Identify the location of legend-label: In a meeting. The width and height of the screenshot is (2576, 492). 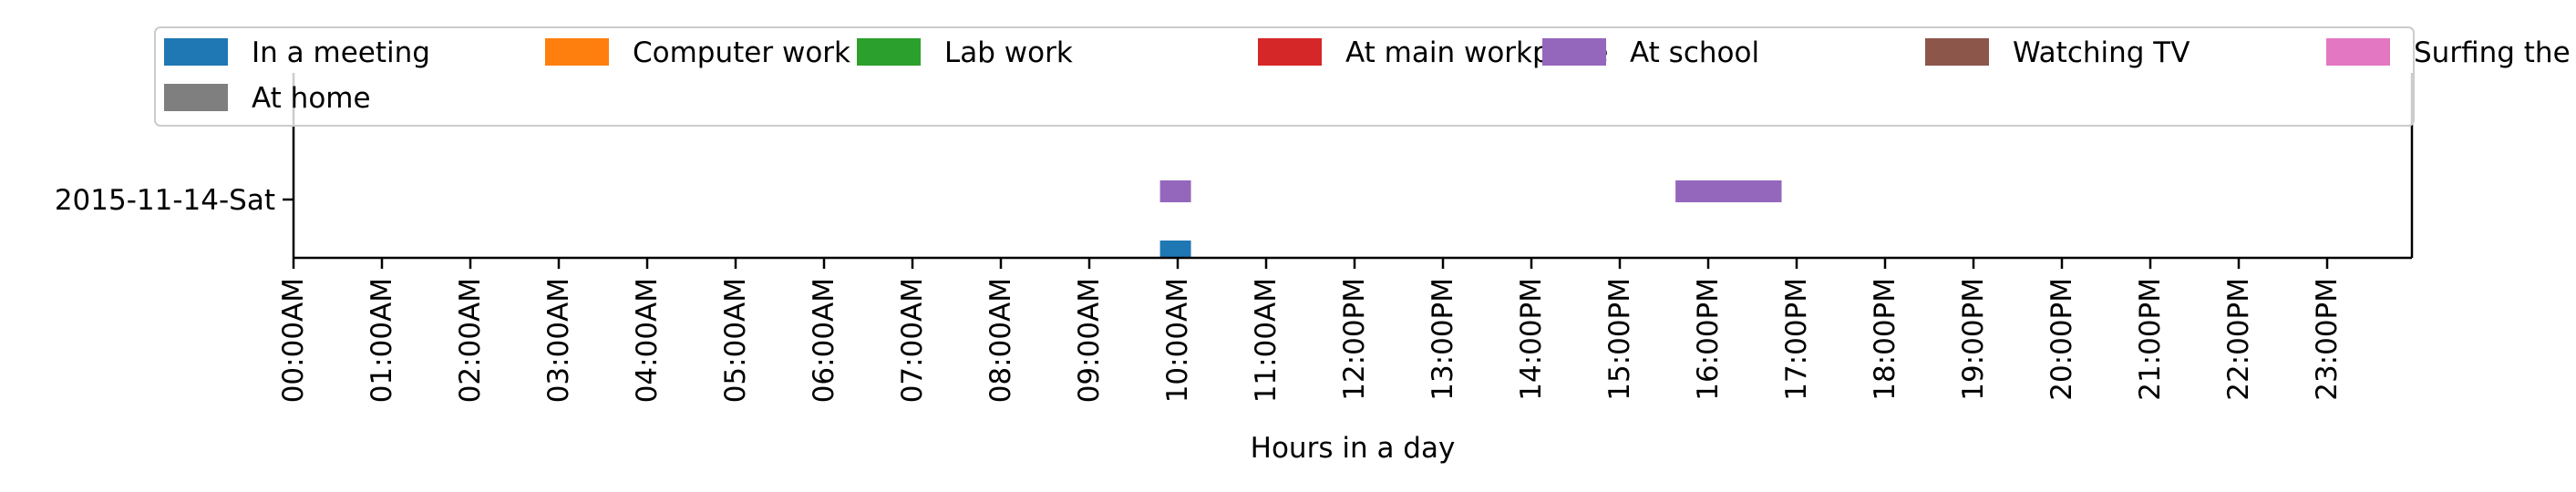
(341, 52).